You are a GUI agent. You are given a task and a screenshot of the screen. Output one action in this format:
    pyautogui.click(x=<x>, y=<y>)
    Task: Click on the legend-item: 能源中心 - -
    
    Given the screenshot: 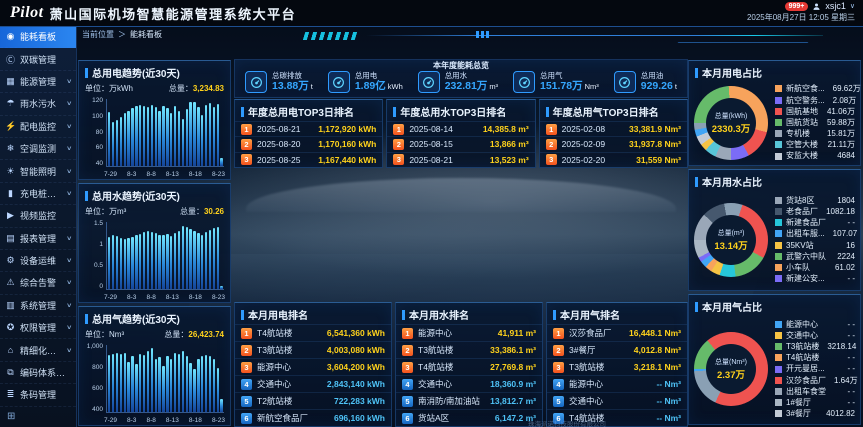 What is the action you would take?
    pyautogui.click(x=815, y=324)
    